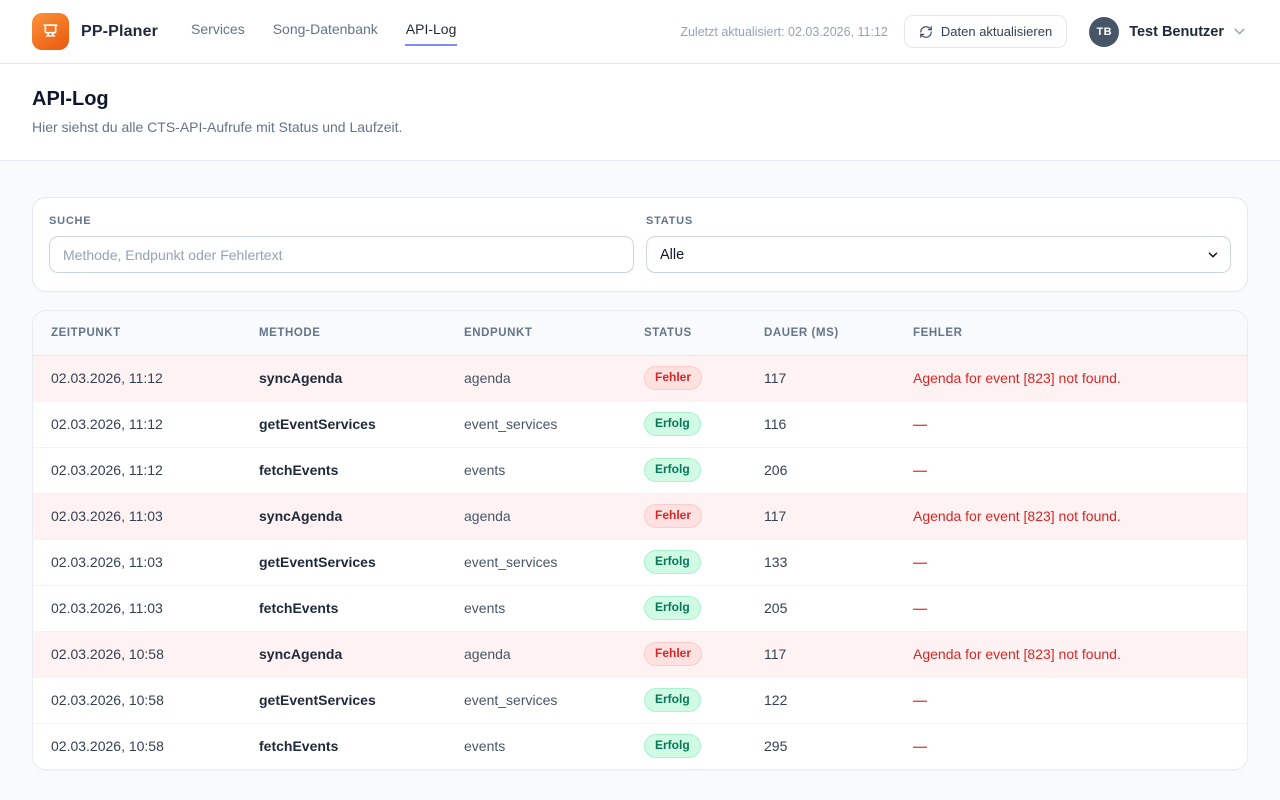 This screenshot has height=800, width=1280. I want to click on chevron-down-icon, so click(1239, 31).